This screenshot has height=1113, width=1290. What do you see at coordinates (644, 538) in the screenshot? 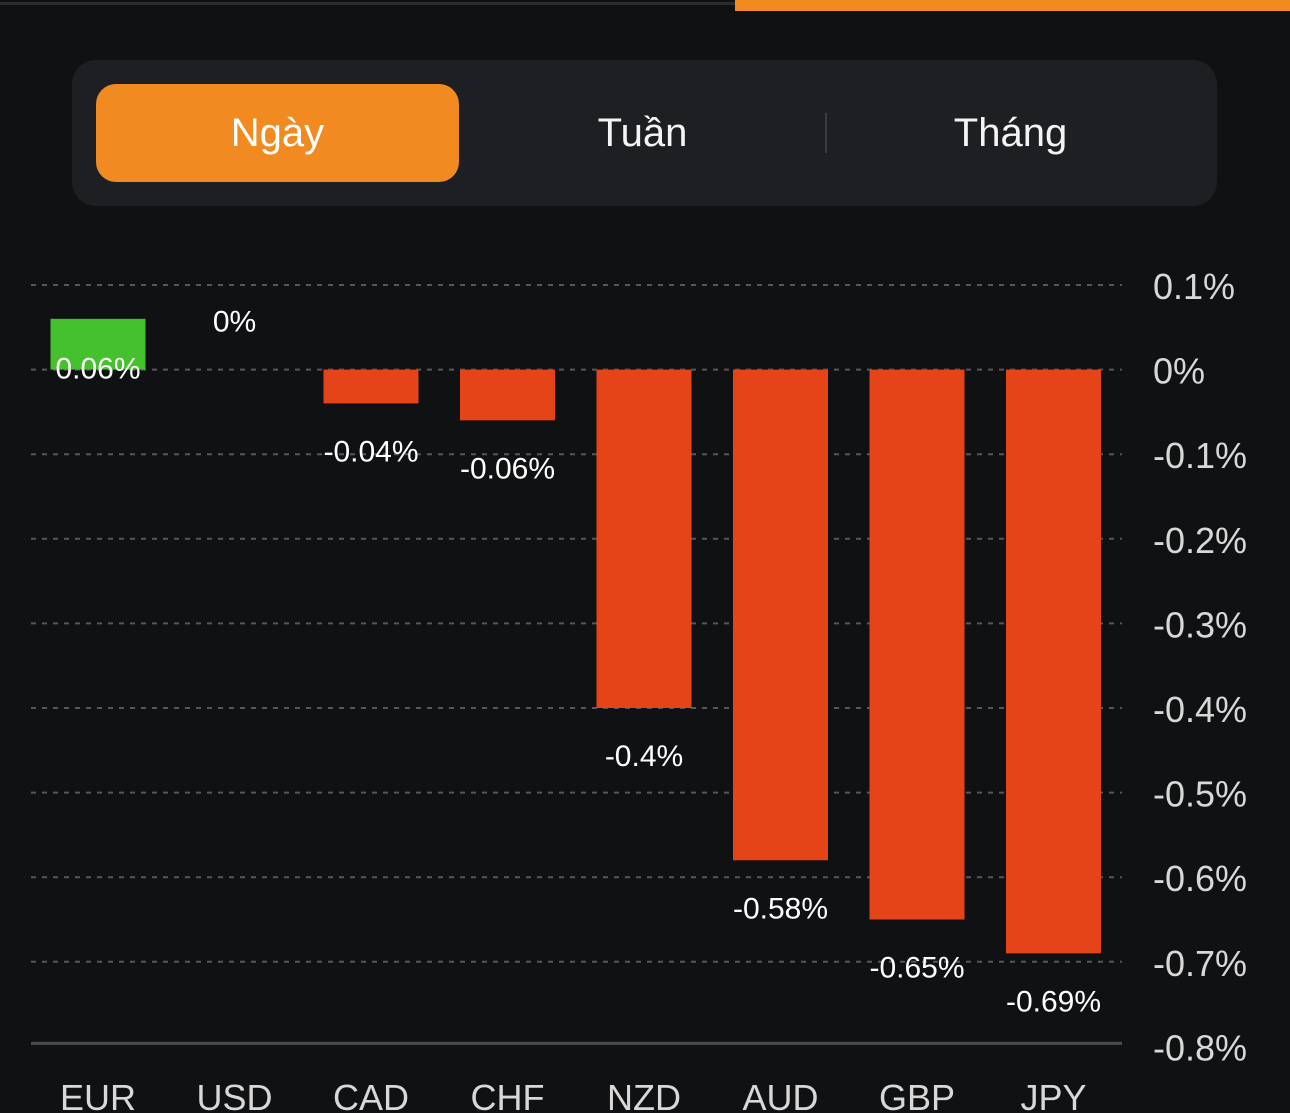
I see `bar-nzd` at bounding box center [644, 538].